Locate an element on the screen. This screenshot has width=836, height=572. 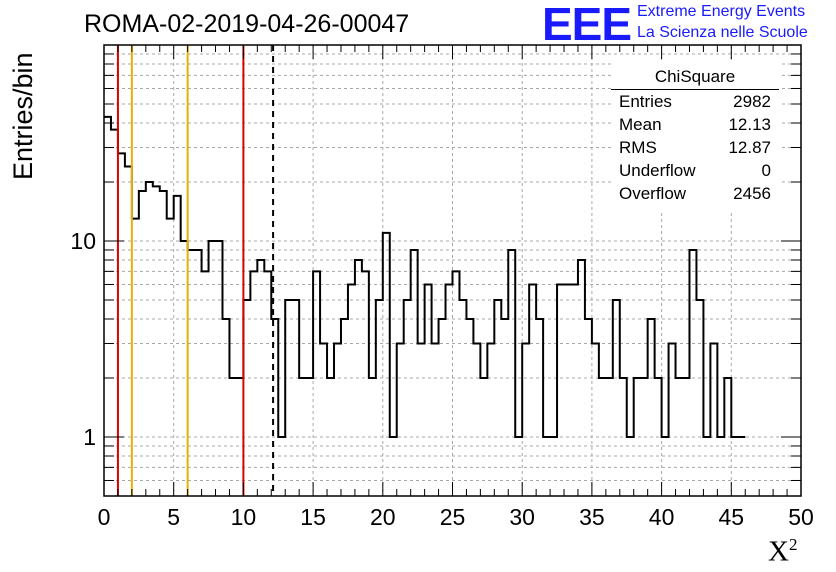
y-axis-label: Entries/bin is located at coordinates (23, 116).